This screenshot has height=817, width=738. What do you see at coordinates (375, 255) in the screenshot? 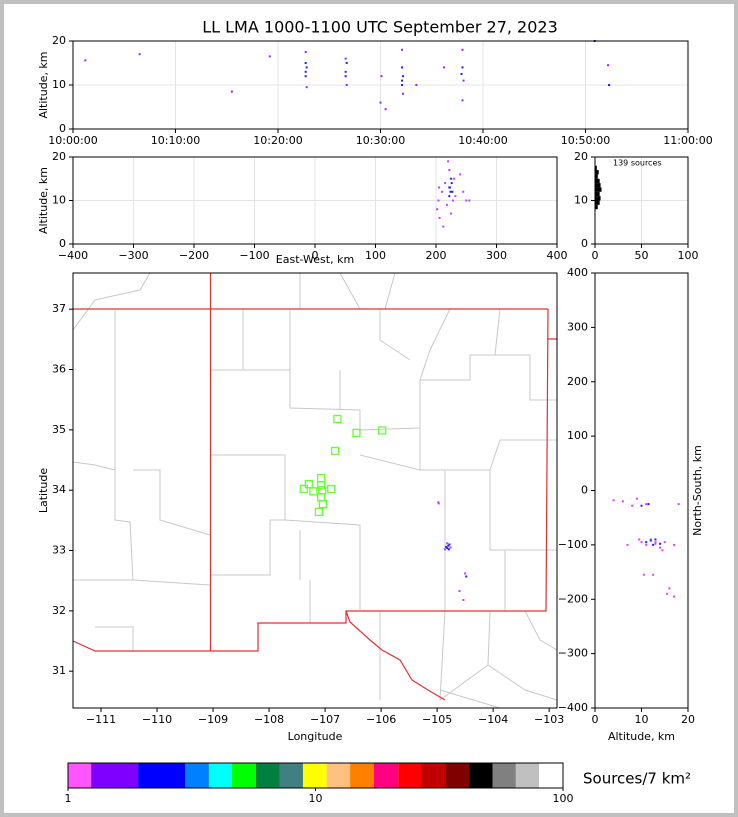
I see `x-tick-label: 100` at bounding box center [375, 255].